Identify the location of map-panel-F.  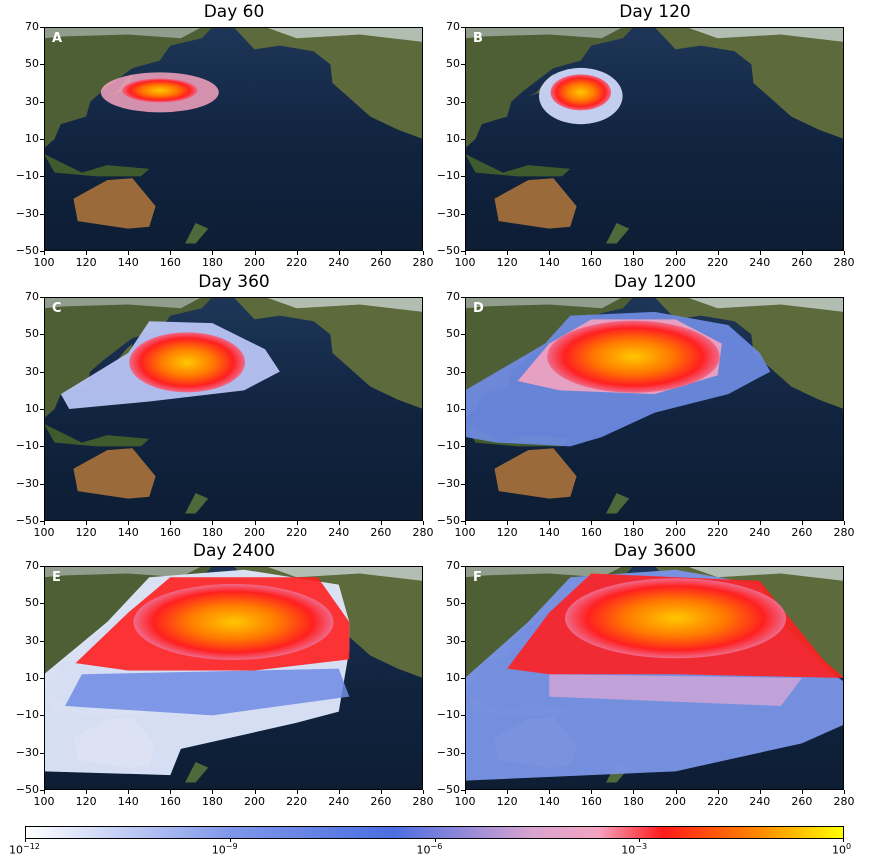
(654, 678).